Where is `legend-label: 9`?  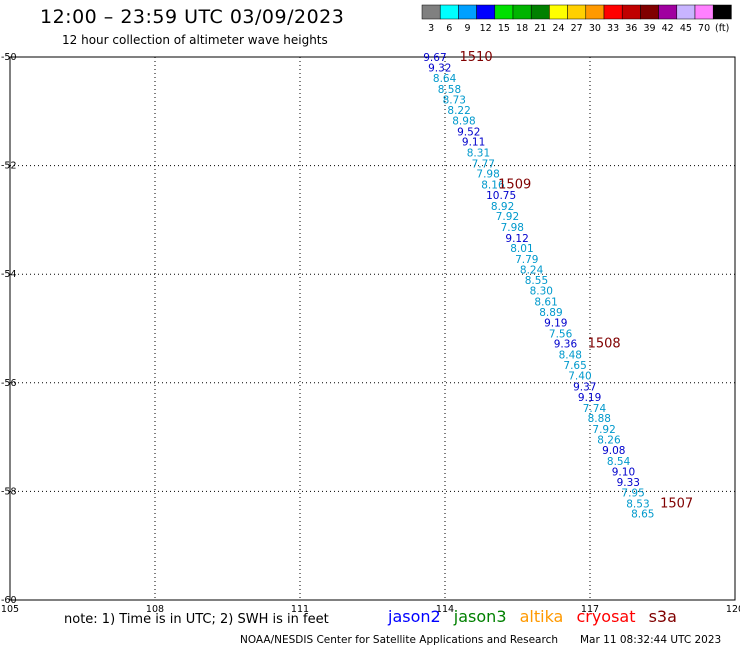
legend-label: 9 is located at coordinates (467, 28).